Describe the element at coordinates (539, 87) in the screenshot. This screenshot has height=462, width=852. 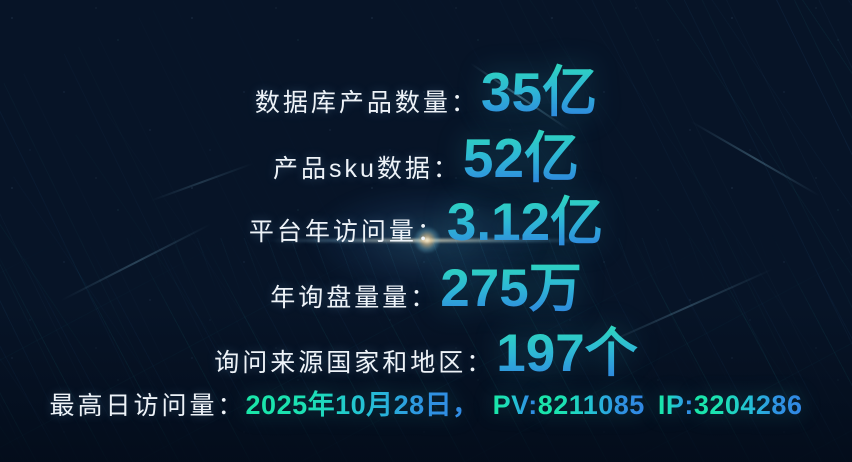
I see `stat-value: 35亿` at that location.